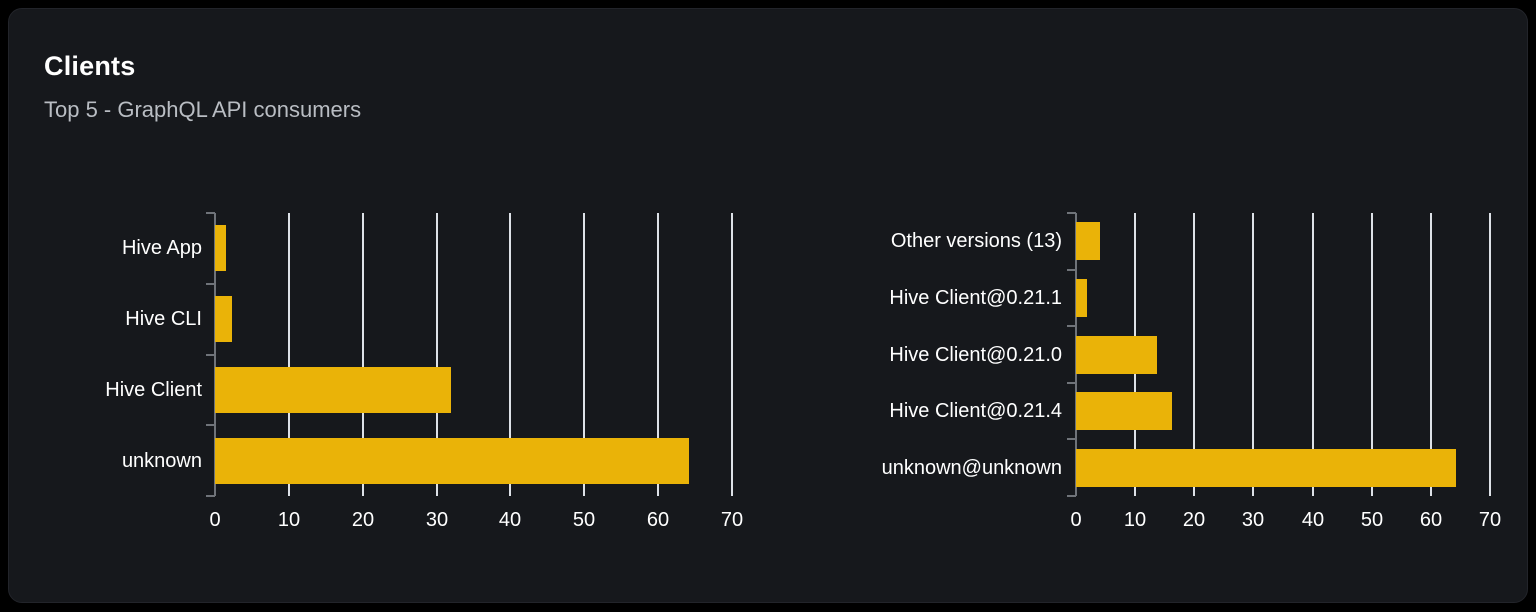 The width and height of the screenshot is (1536, 612). I want to click on bar-hive-app, so click(220, 248).